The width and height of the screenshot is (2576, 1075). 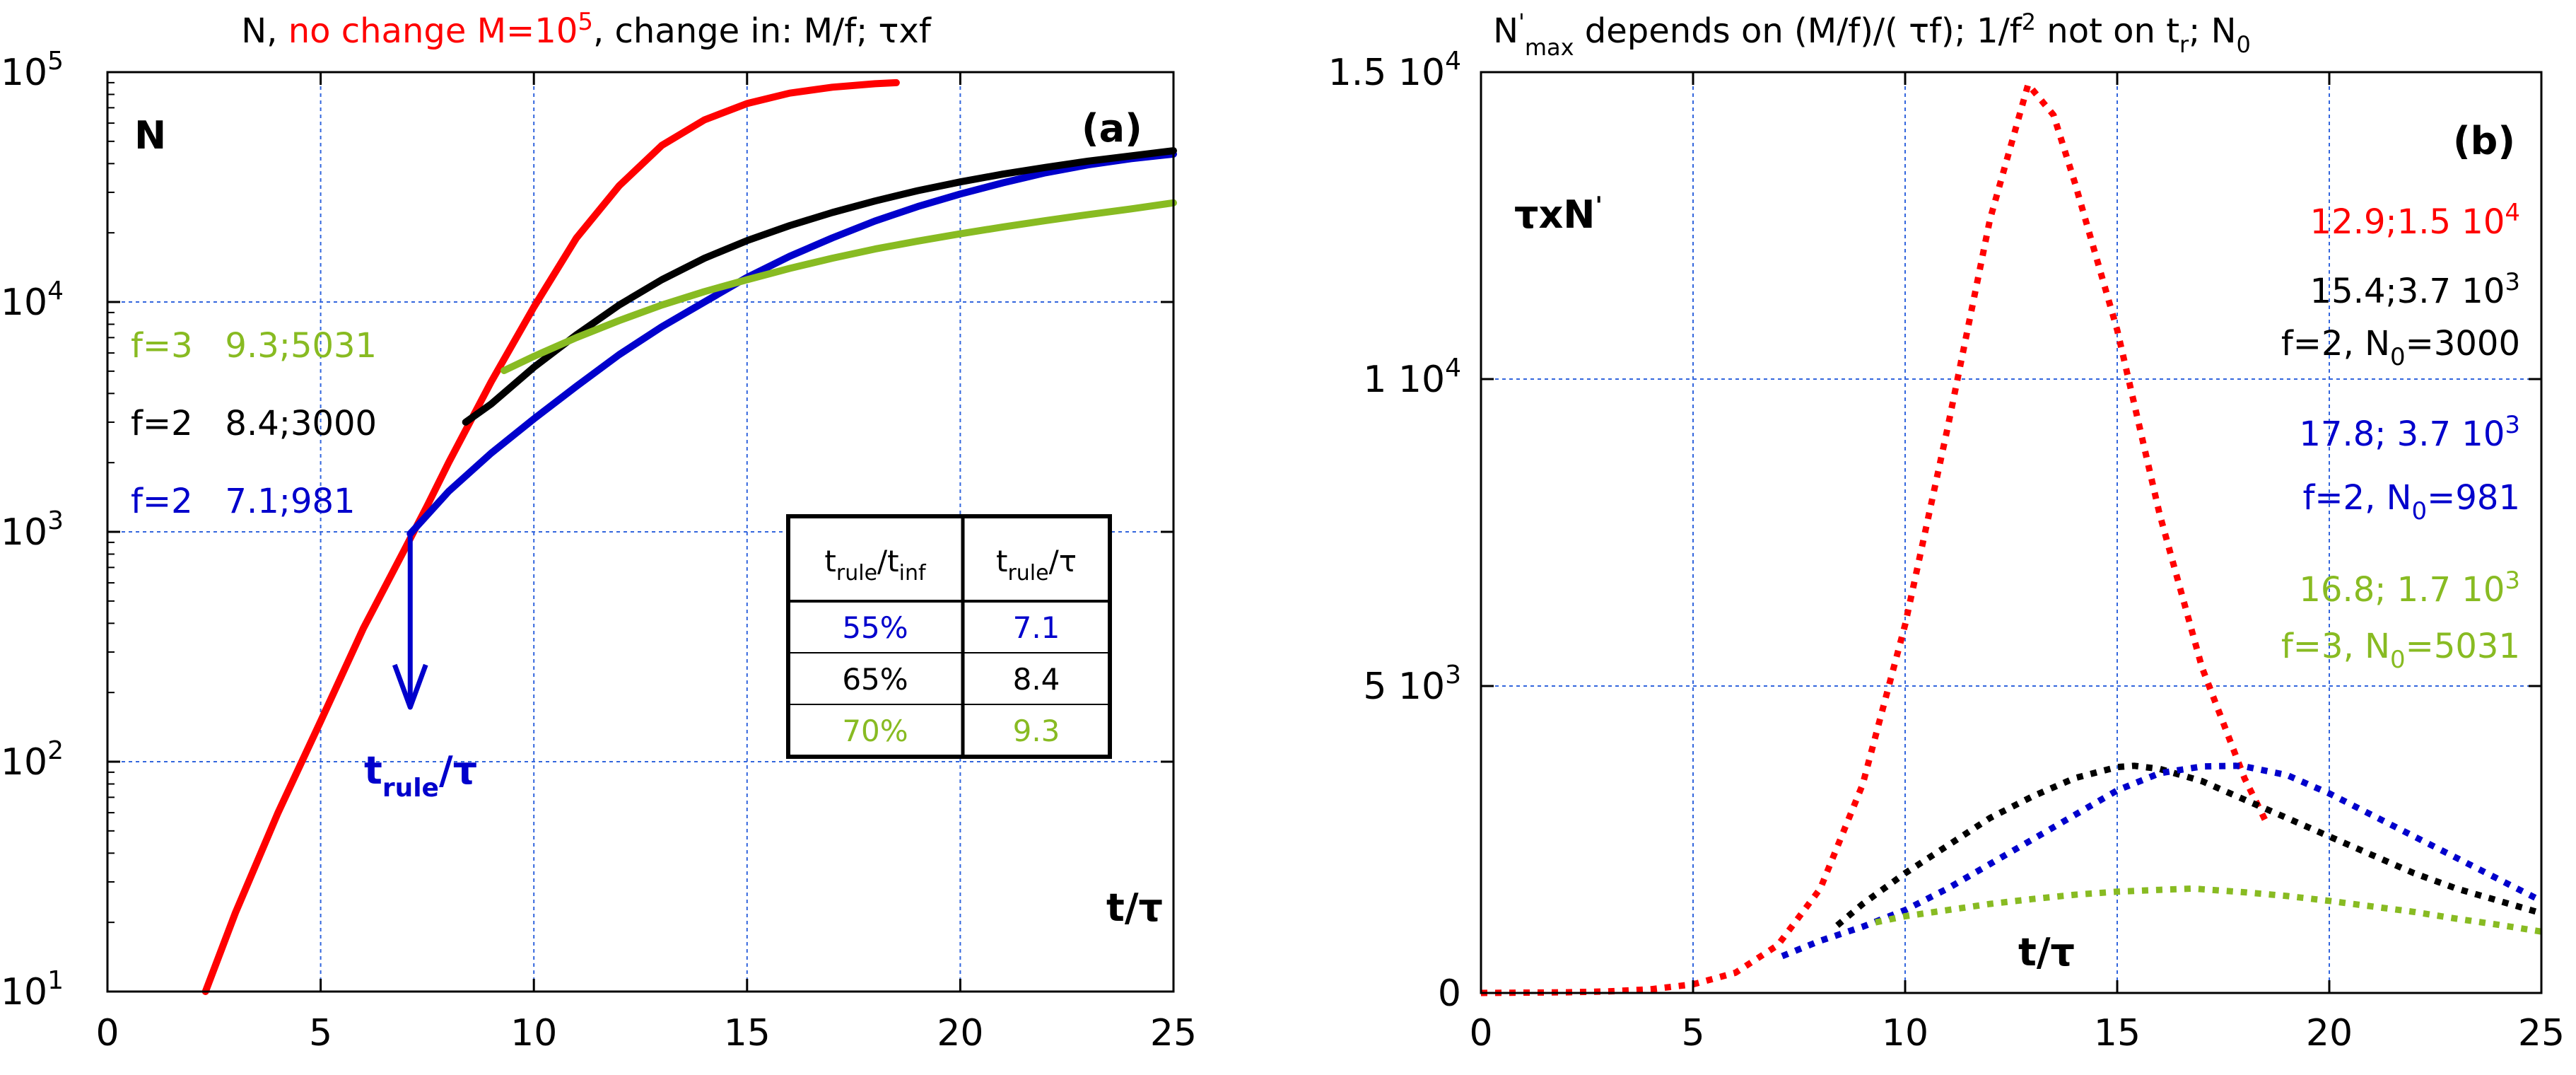 I want to click on panel-a-annotation-f3: f=3 9.3;5031, so click(x=254, y=346).